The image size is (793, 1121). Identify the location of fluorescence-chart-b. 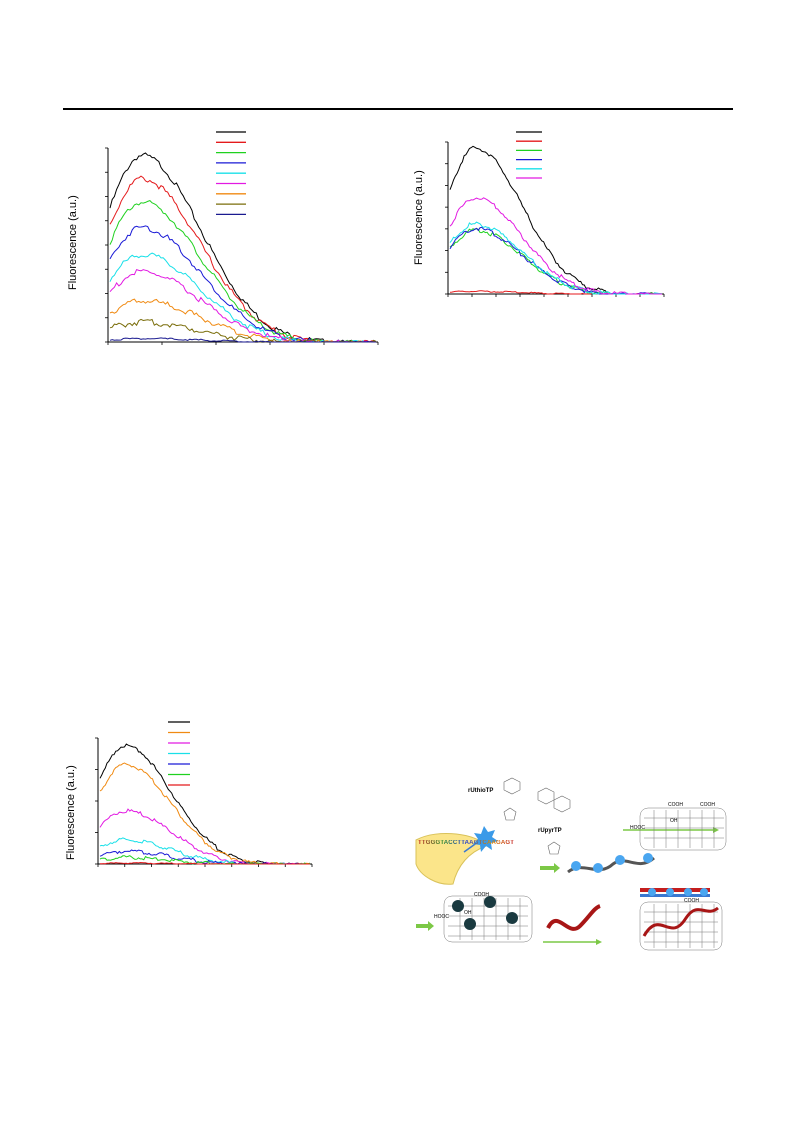
(555, 214).